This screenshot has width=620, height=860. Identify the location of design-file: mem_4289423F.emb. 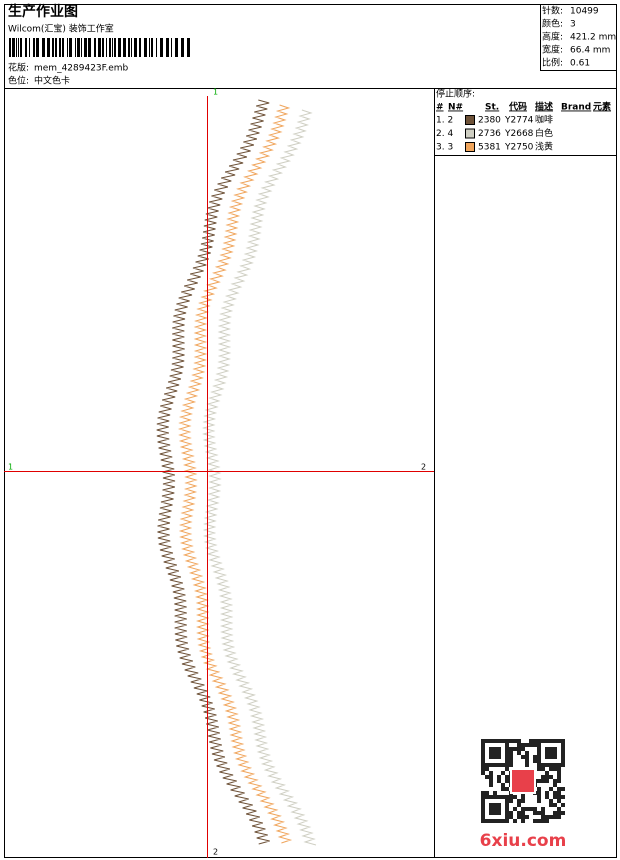
(81, 69).